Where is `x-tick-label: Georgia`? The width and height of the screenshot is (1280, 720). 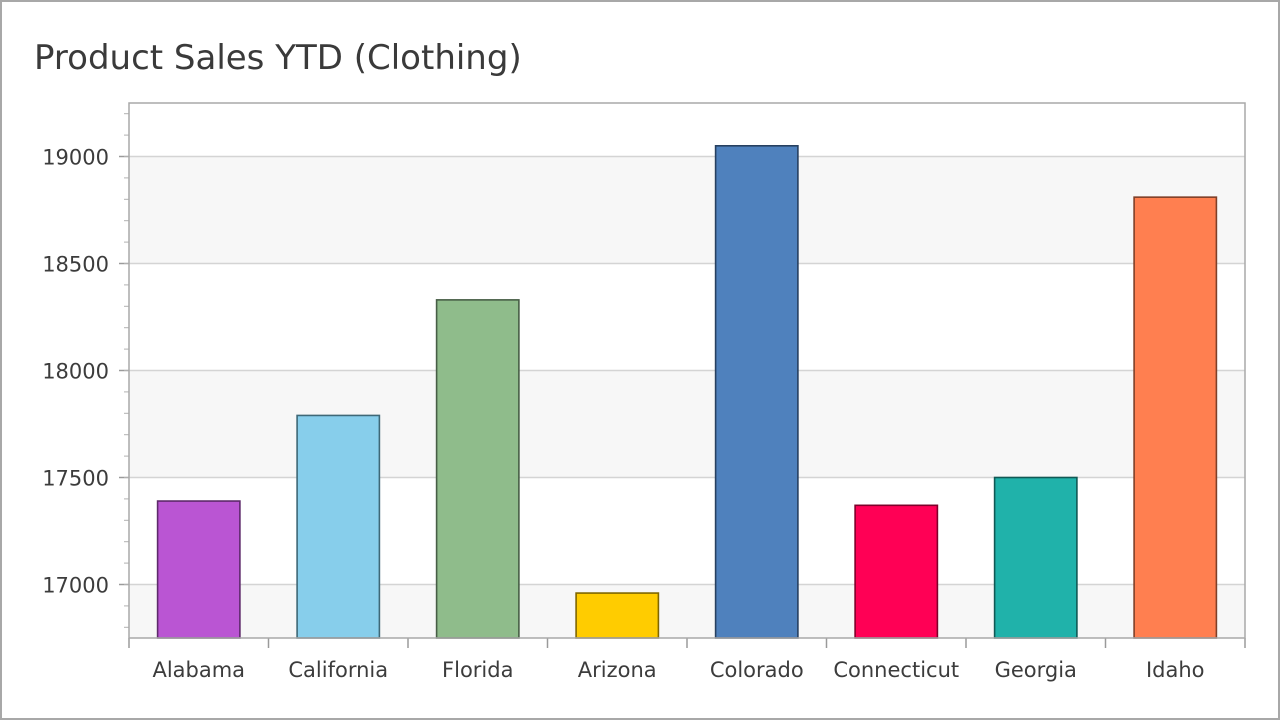 x-tick-label: Georgia is located at coordinates (1036, 670).